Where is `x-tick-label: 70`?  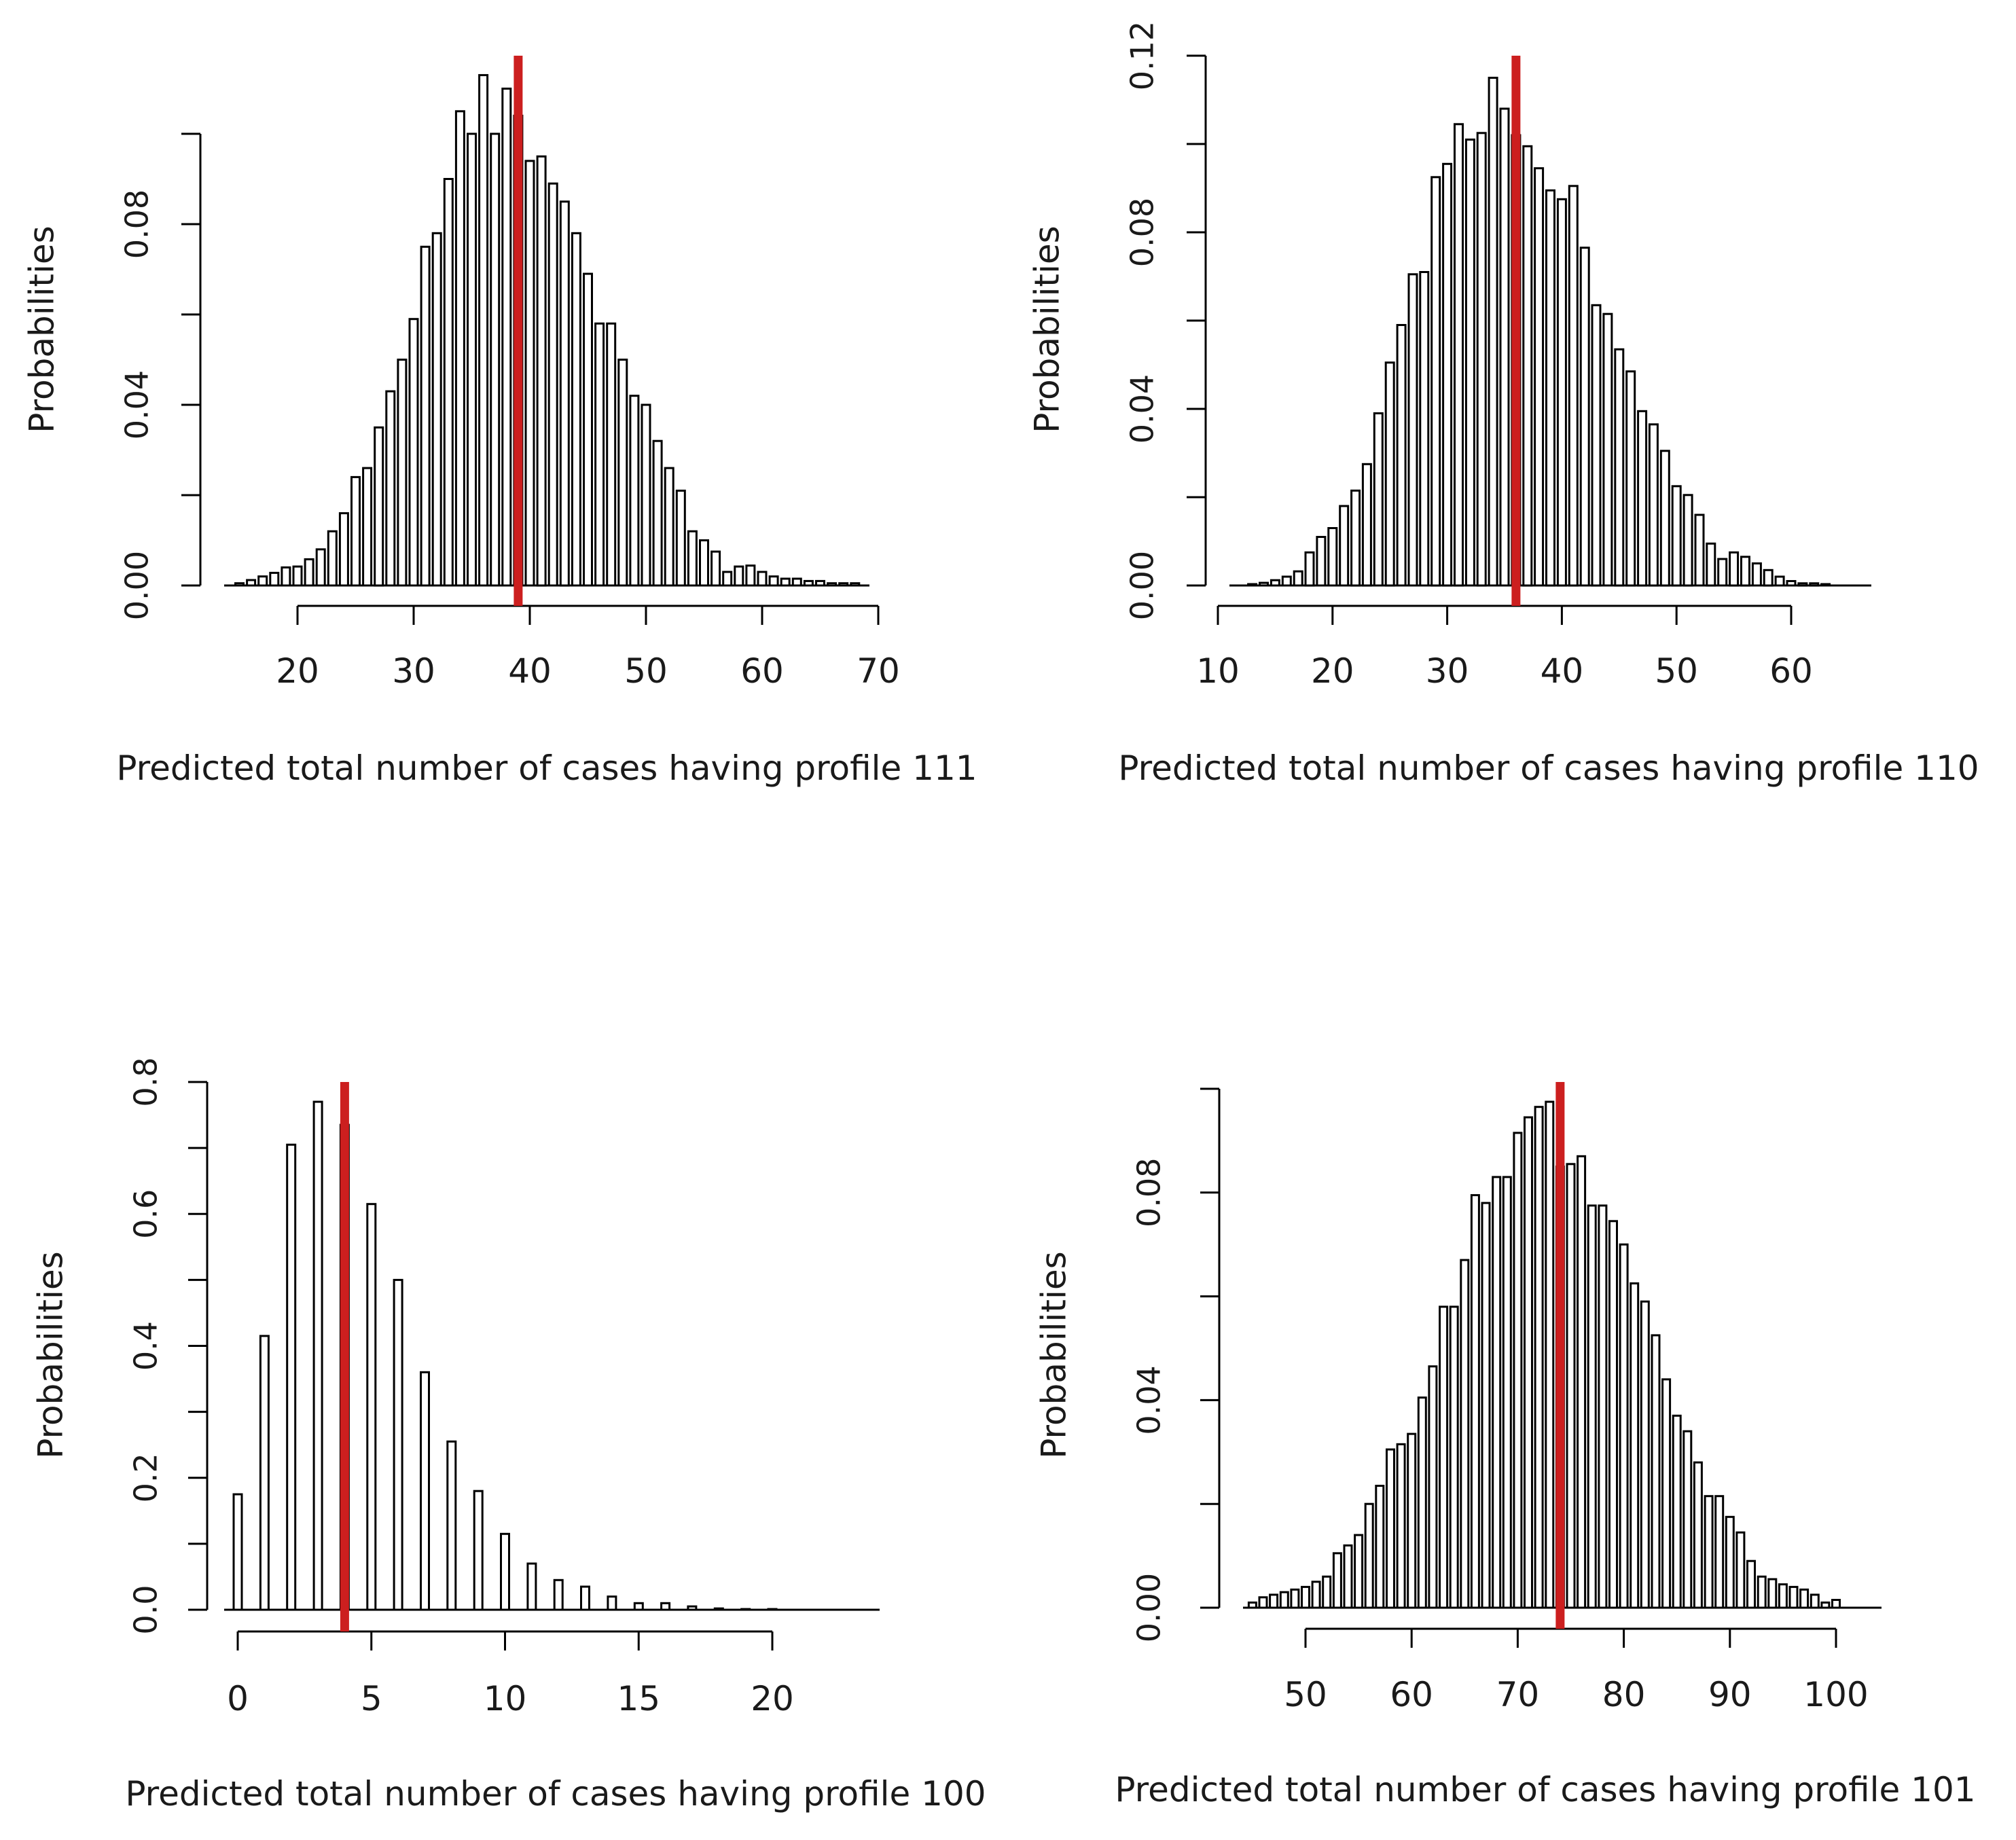
x-tick-label: 70 is located at coordinates (879, 671).